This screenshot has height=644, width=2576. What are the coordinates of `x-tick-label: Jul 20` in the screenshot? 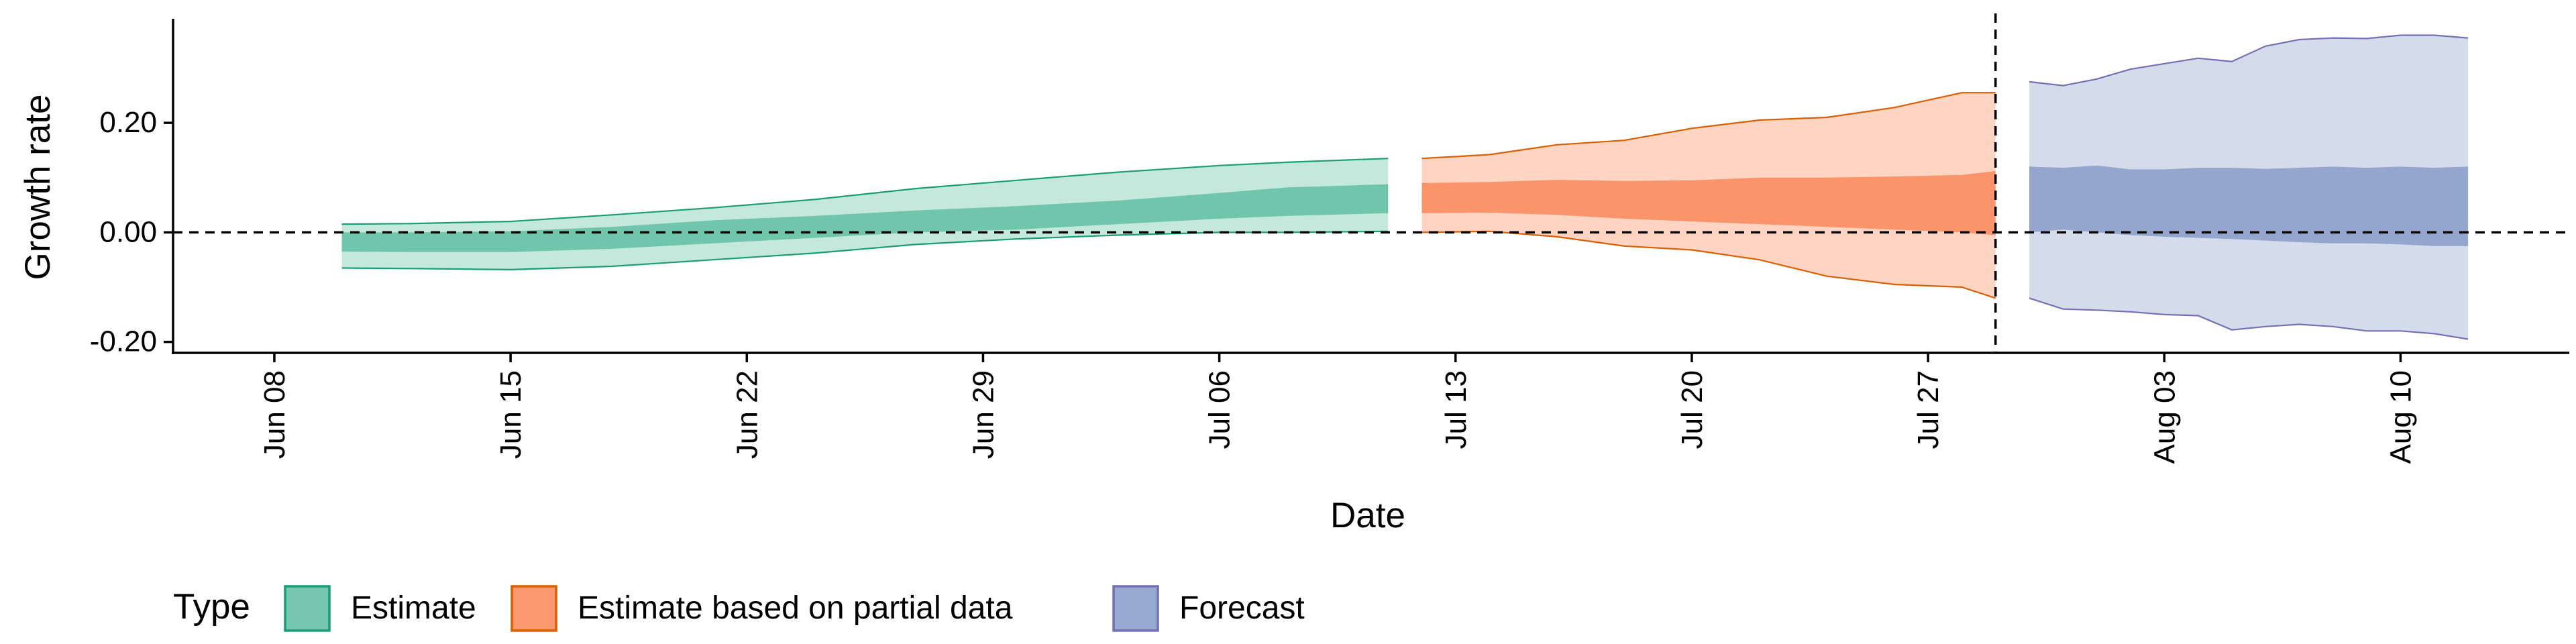 It's located at (1692, 409).